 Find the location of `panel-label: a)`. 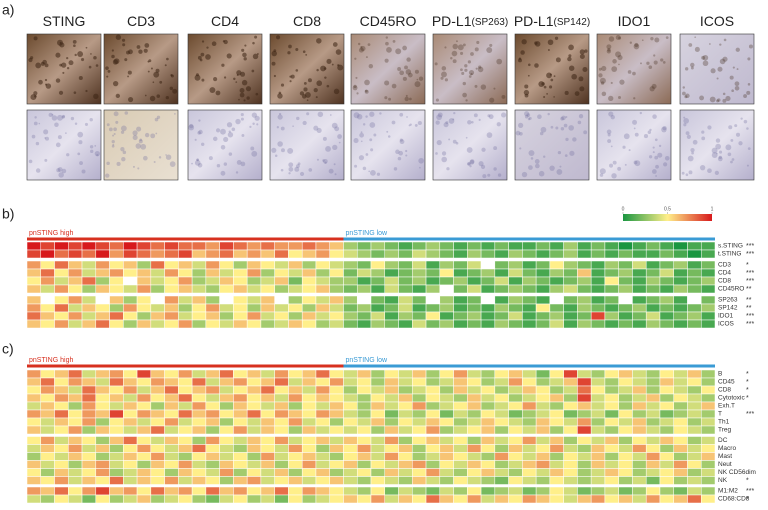

panel-label: a) is located at coordinates (8, 10).